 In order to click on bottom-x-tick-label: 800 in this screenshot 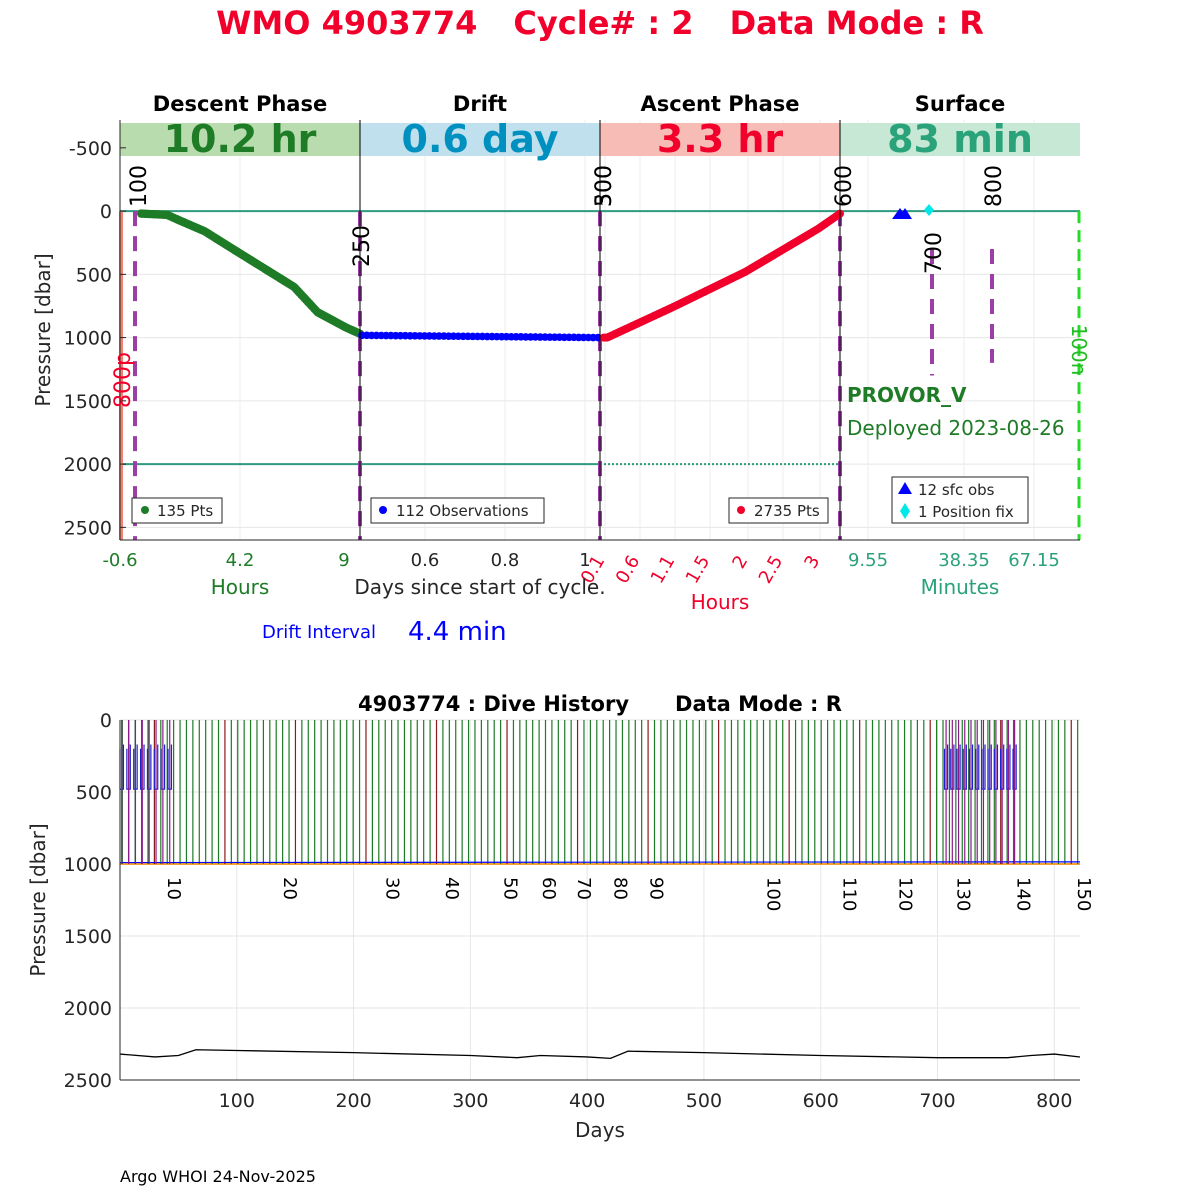, I will do `click(1054, 1101)`.